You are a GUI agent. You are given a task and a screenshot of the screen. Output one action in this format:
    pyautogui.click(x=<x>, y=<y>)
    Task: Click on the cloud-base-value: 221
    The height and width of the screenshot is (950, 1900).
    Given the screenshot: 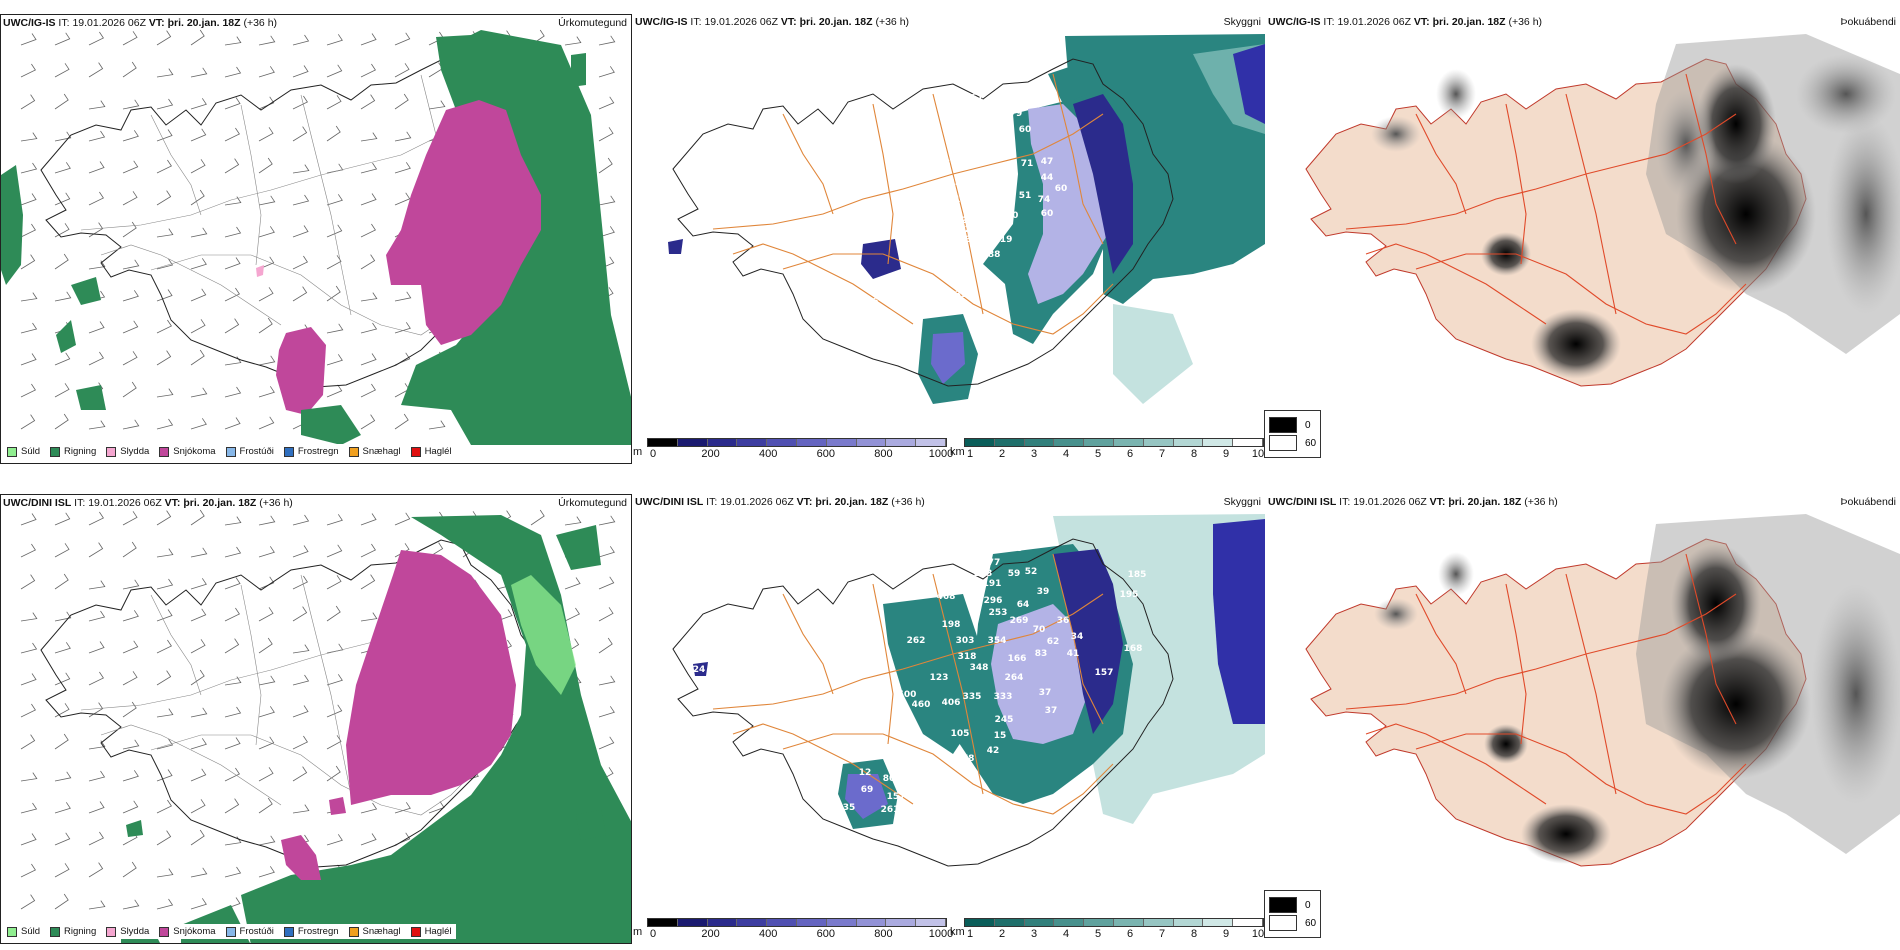 What is the action you would take?
    pyautogui.click(x=951, y=200)
    